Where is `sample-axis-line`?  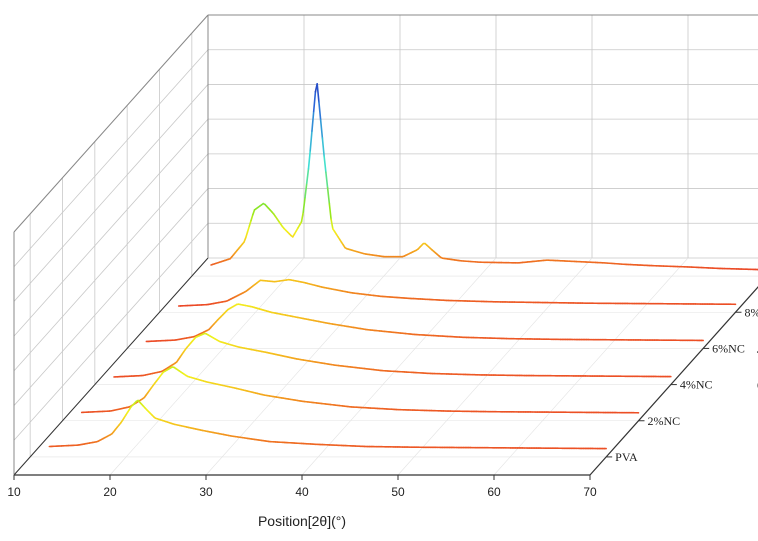
sample-axis-line is located at coordinates (673, 381).